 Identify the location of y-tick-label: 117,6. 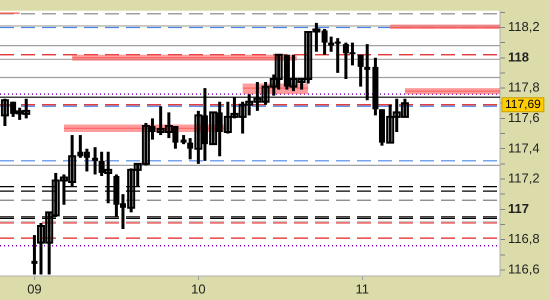
(524, 117).